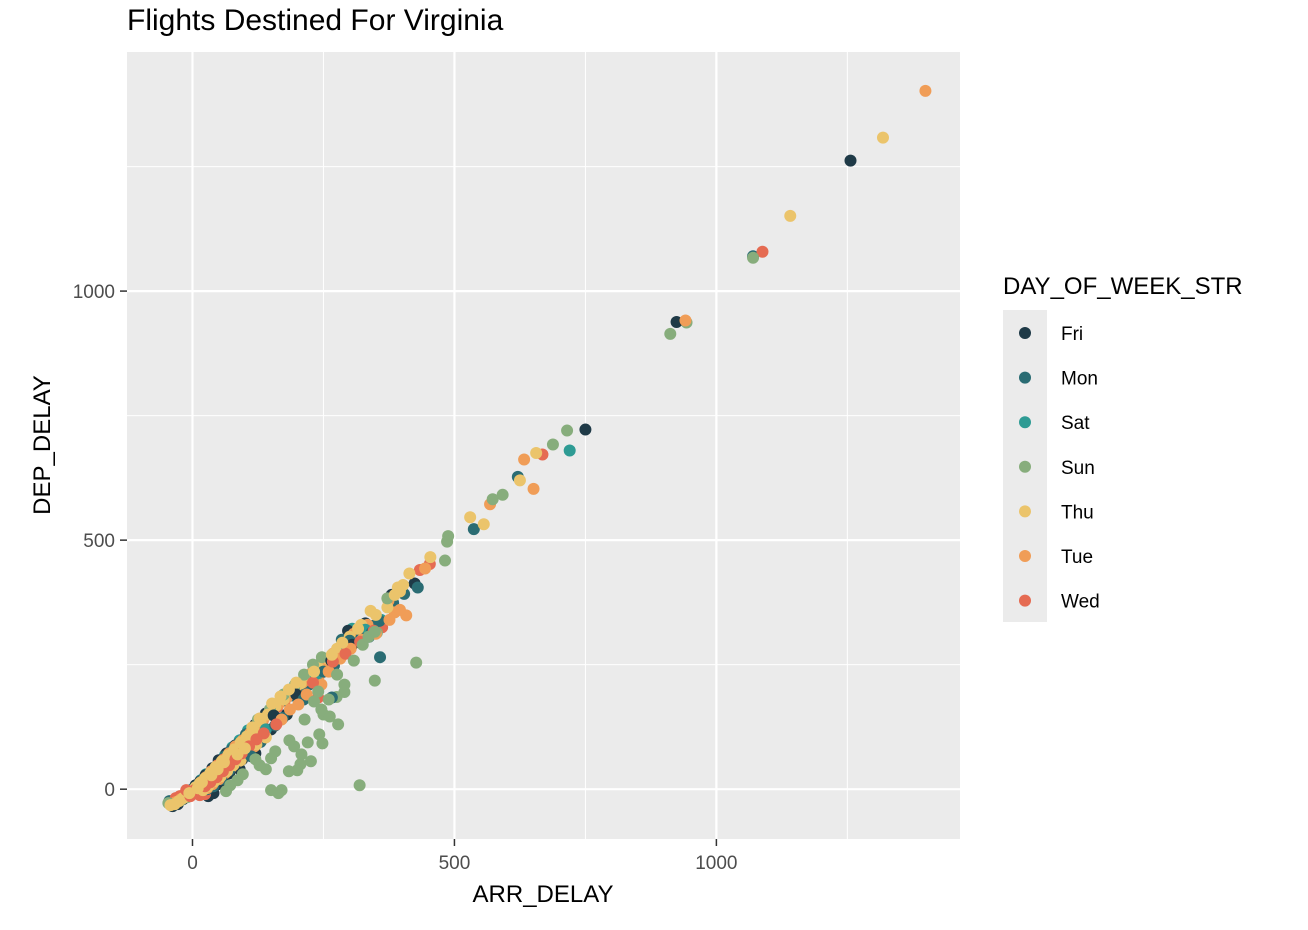 This screenshot has height=930, width=1308. I want to click on x-tick-label: 0, so click(192, 863).